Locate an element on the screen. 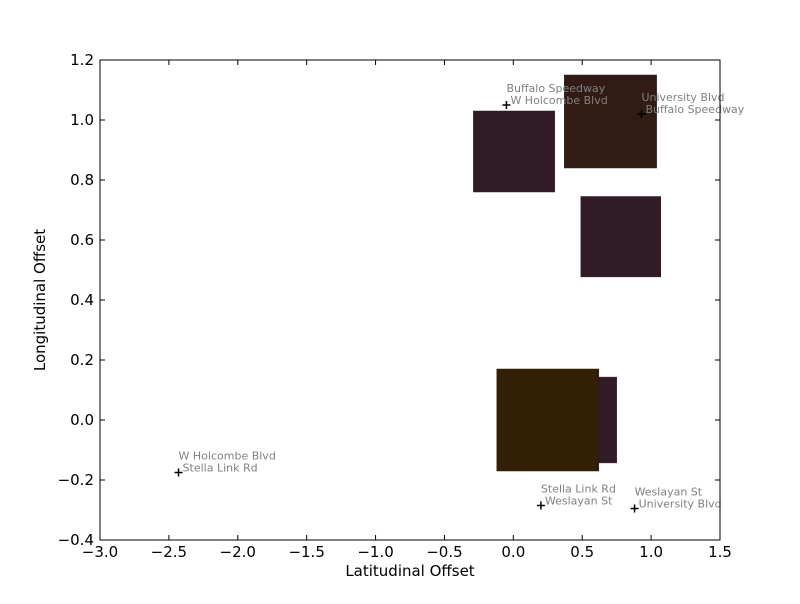 The width and height of the screenshot is (800, 604). x-tick-label: 1.0 is located at coordinates (651, 552).